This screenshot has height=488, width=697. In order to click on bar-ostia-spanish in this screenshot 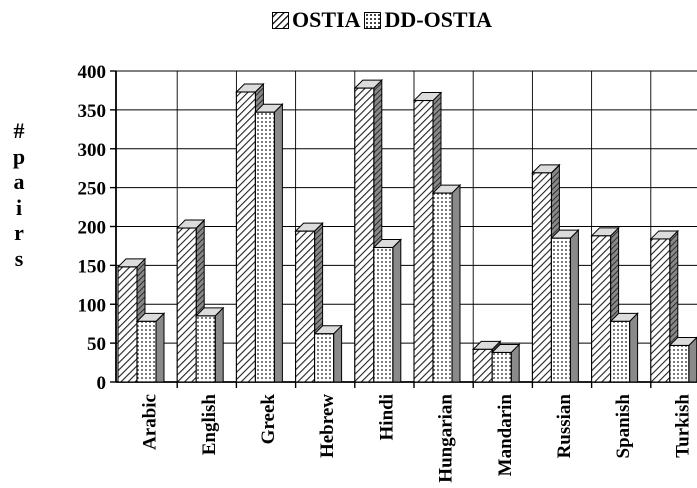, I will do `click(601, 309)`.